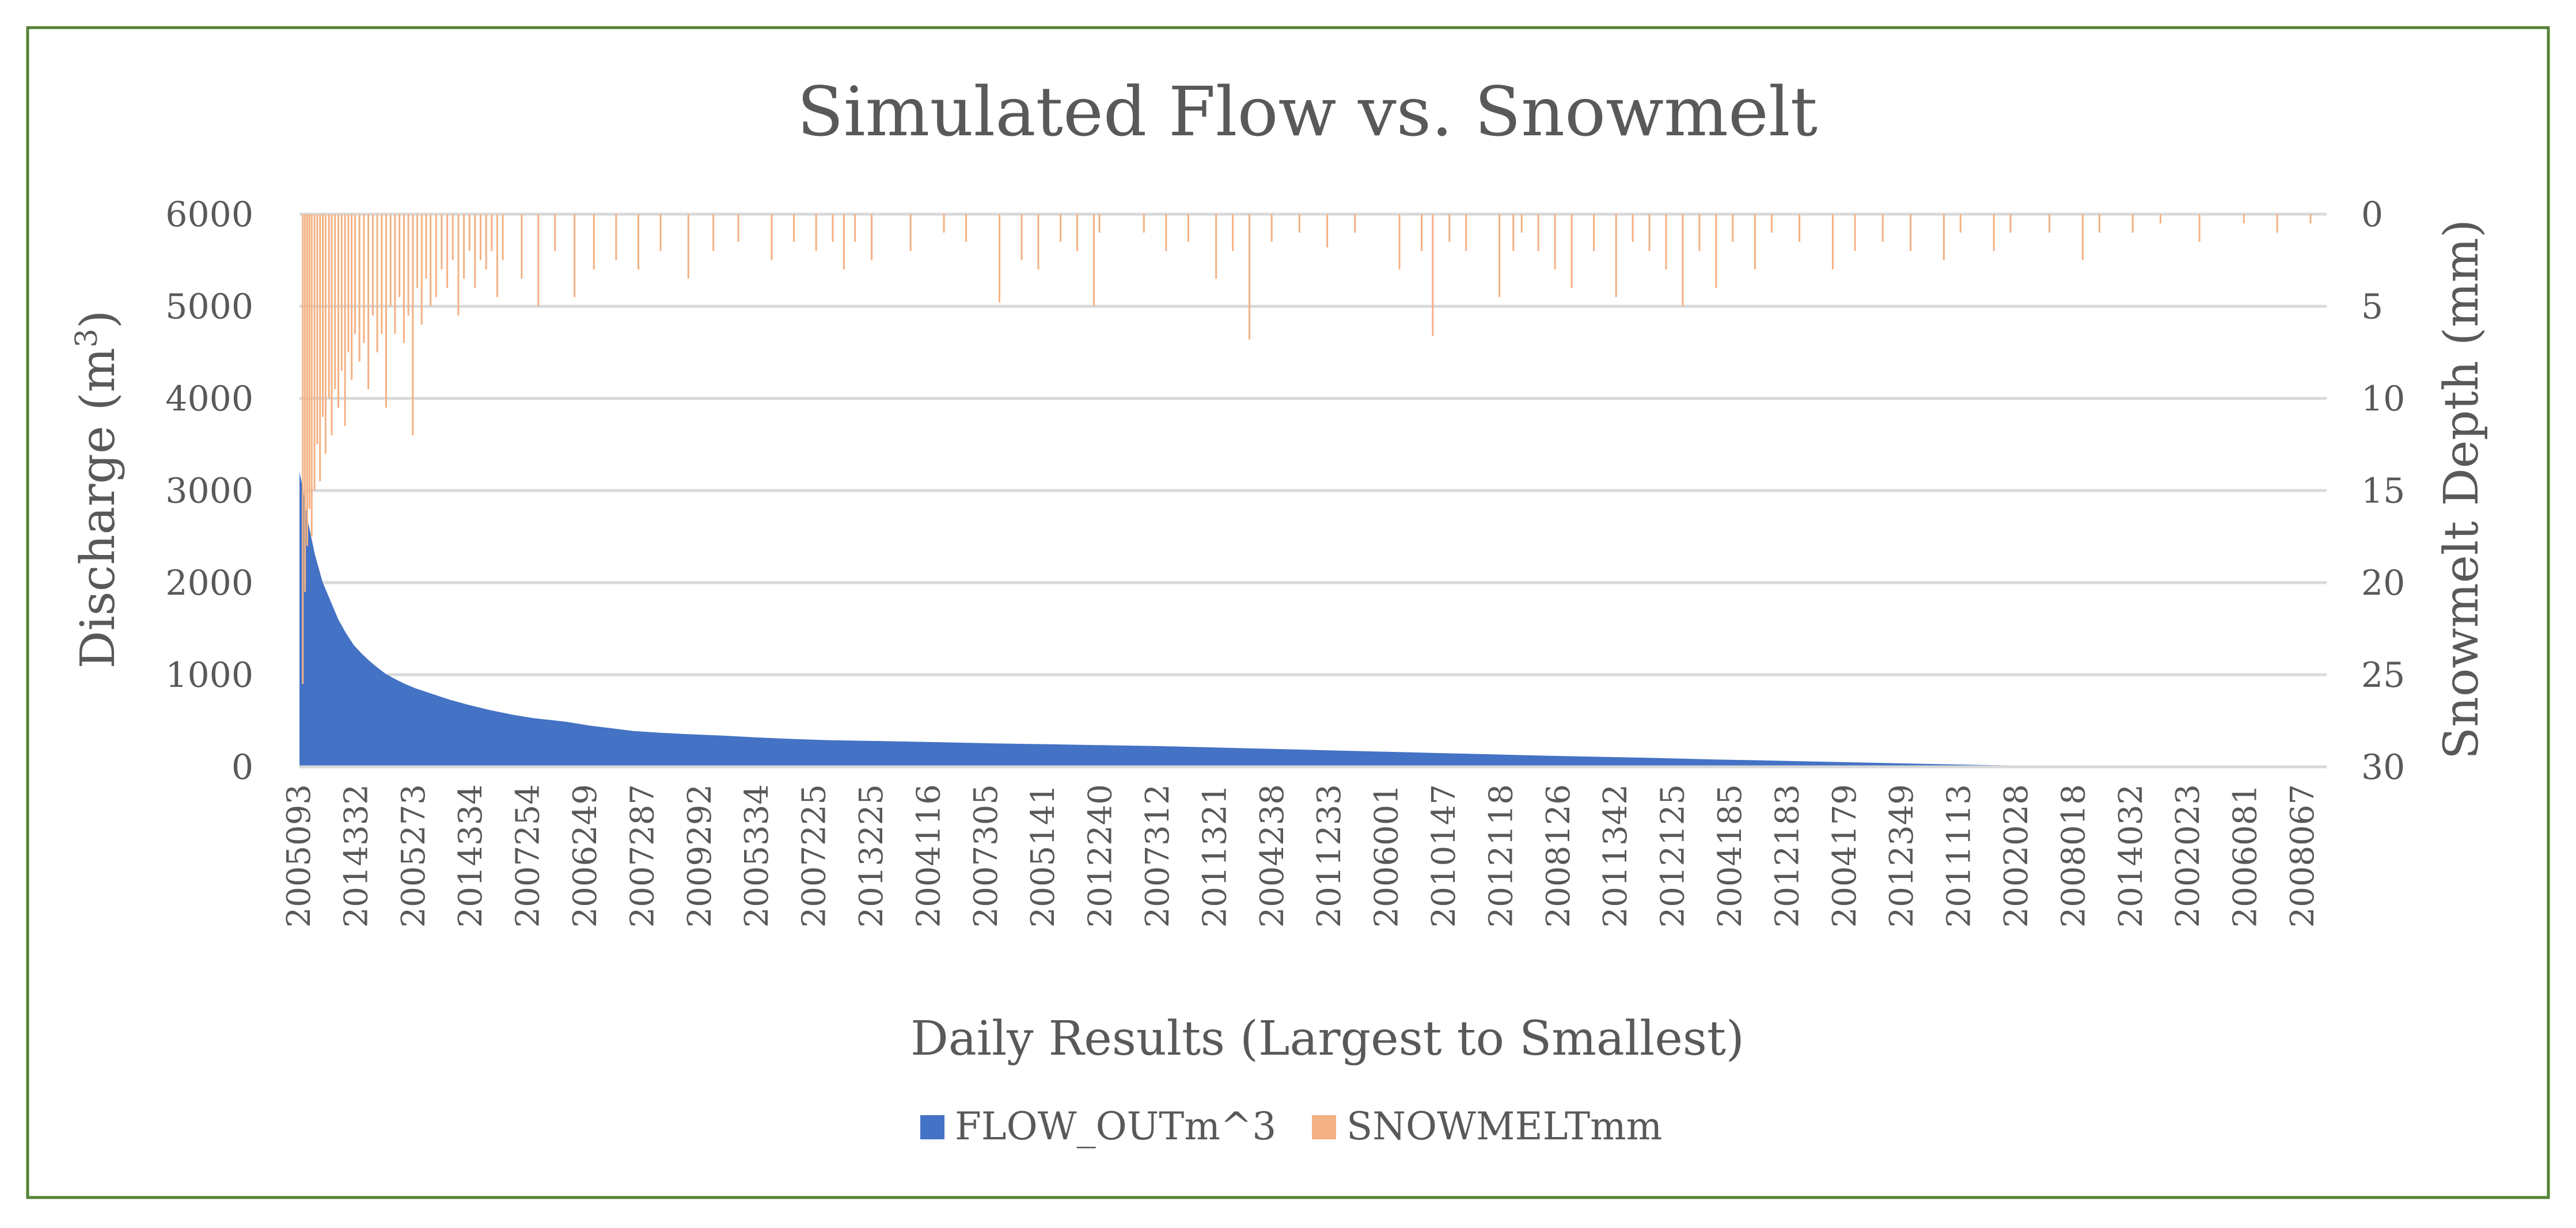 This screenshot has height=1228, width=2576. What do you see at coordinates (2302, 855) in the screenshot?
I see `x-tick-label: 2008067` at bounding box center [2302, 855].